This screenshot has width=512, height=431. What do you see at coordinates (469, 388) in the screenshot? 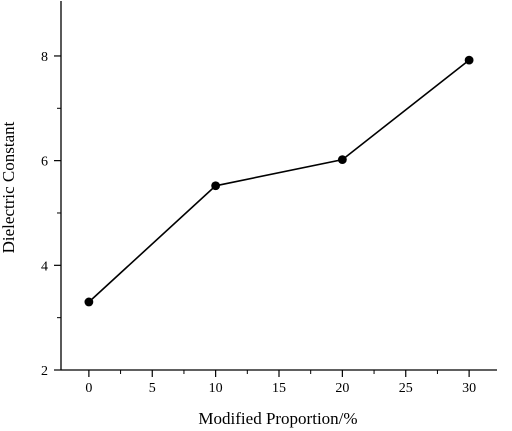
I see `x-tick-label: 30` at bounding box center [469, 388].